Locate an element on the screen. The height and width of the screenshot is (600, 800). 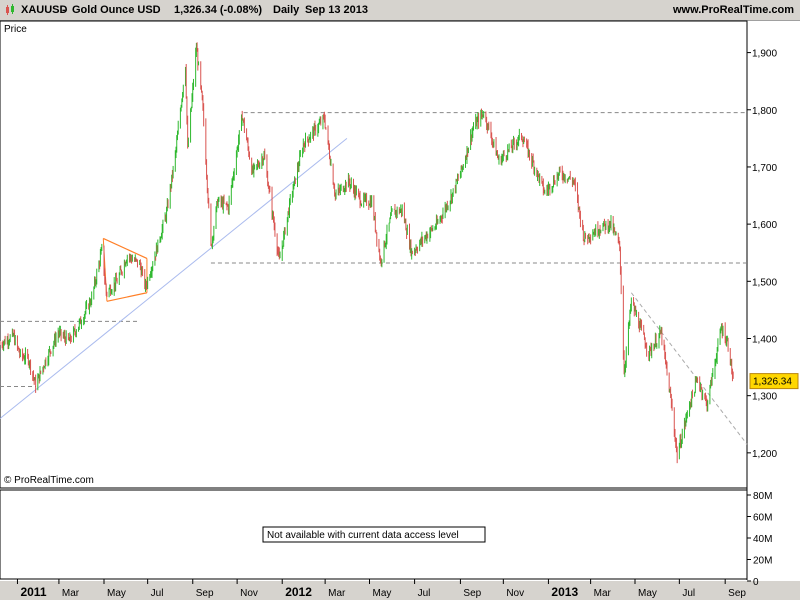
x-tick-label: 2012 is located at coordinates (298, 592).